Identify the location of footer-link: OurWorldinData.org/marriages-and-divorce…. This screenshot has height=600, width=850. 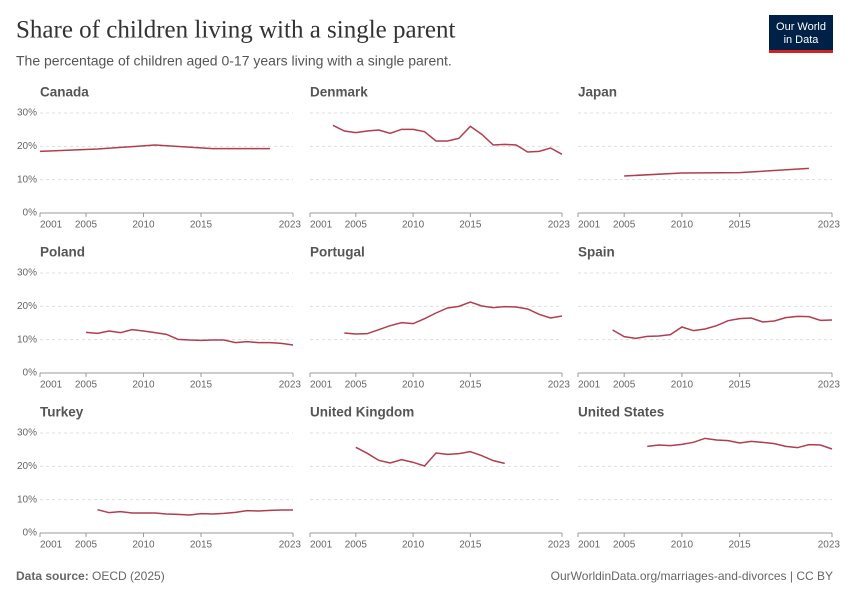
(692, 576).